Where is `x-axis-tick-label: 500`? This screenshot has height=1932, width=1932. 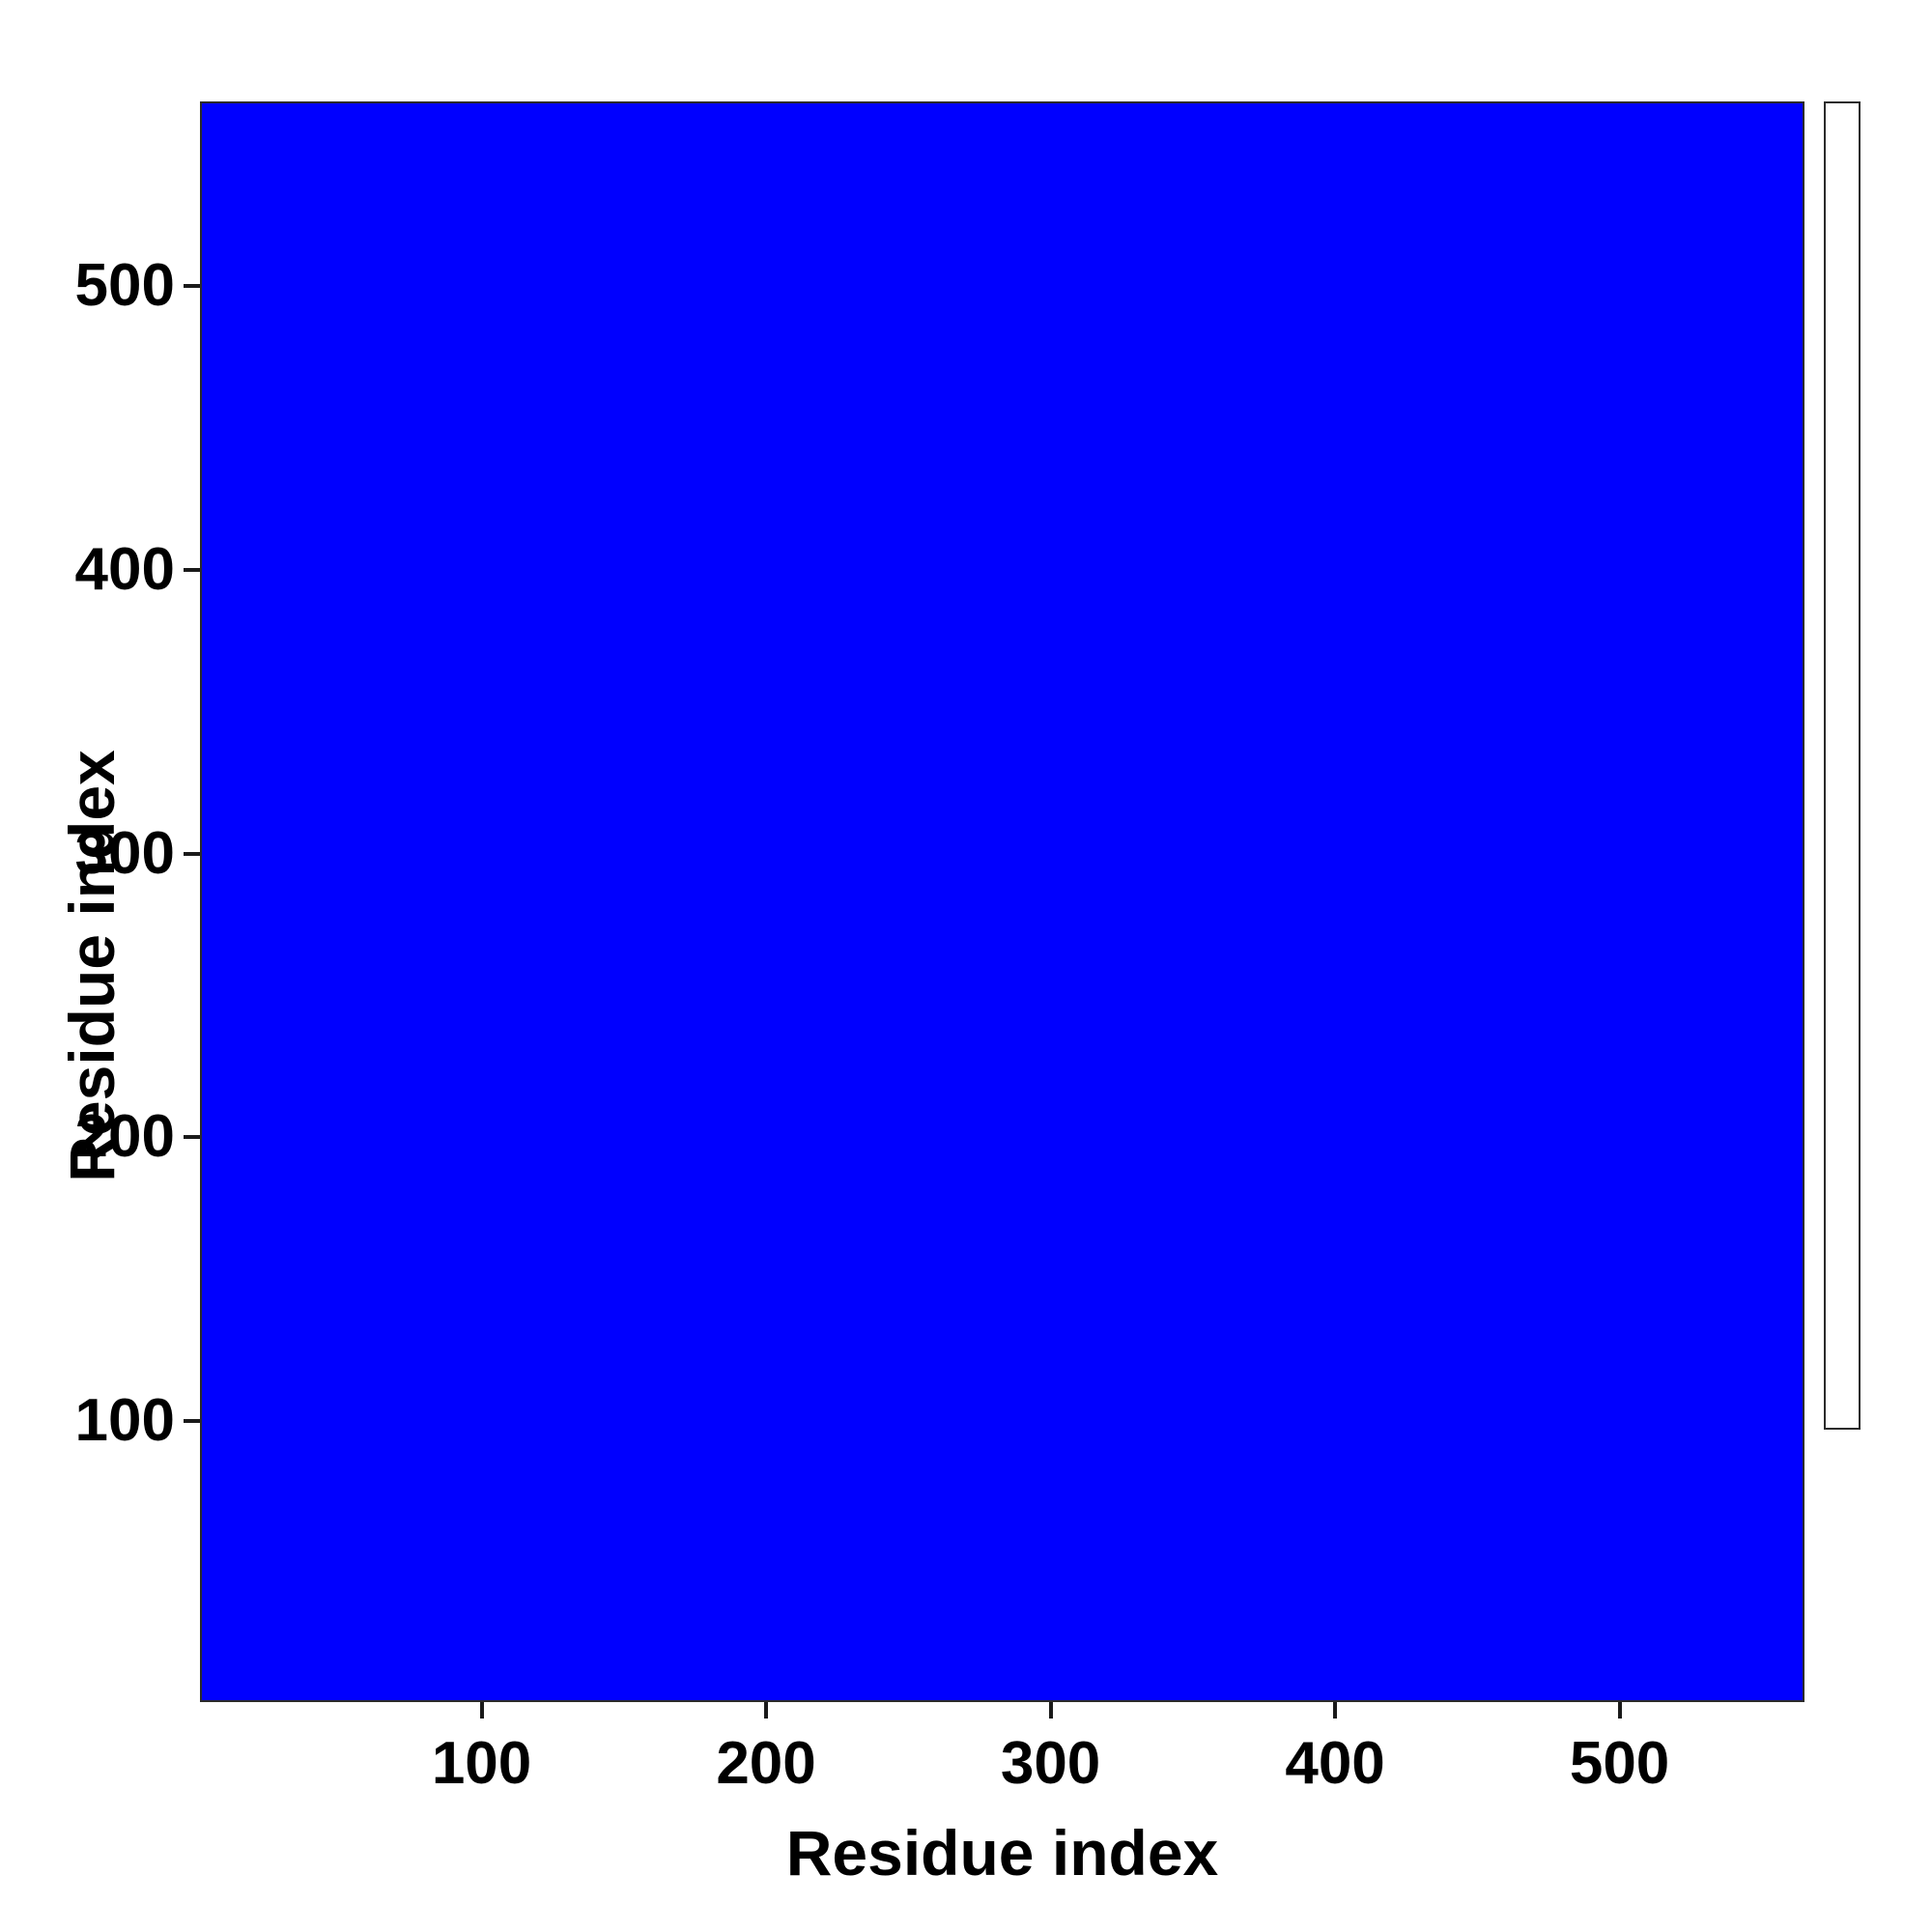
x-axis-tick-label: 500 is located at coordinates (1619, 1763).